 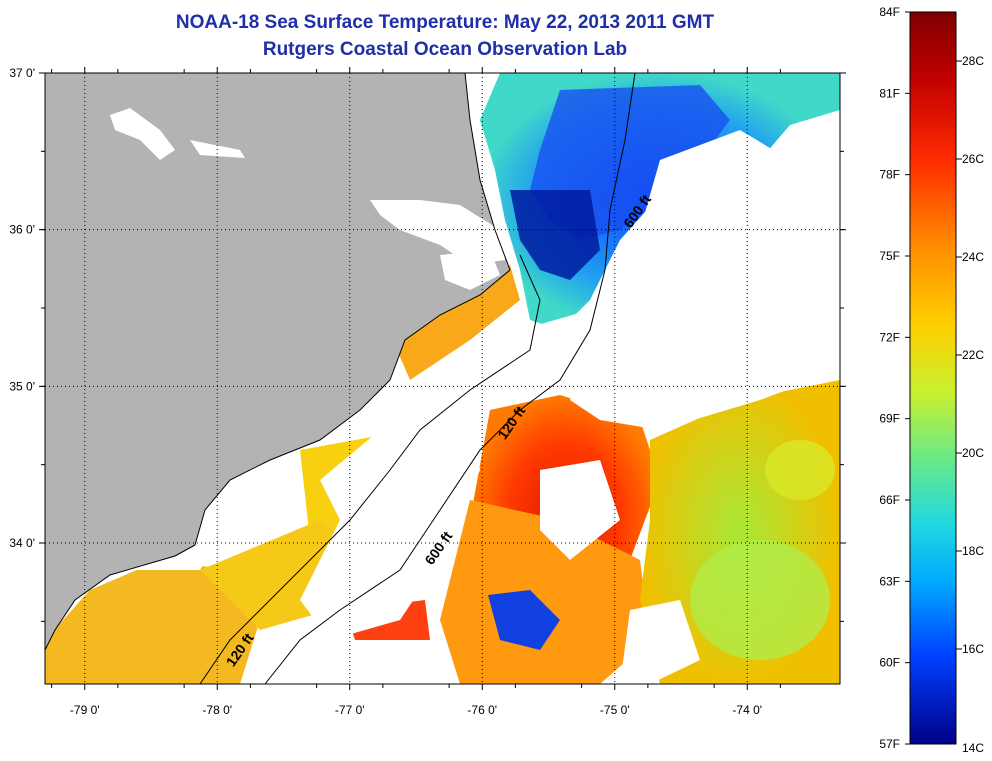 I want to click on lat-tick-label: 36 0', so click(x=22, y=230).